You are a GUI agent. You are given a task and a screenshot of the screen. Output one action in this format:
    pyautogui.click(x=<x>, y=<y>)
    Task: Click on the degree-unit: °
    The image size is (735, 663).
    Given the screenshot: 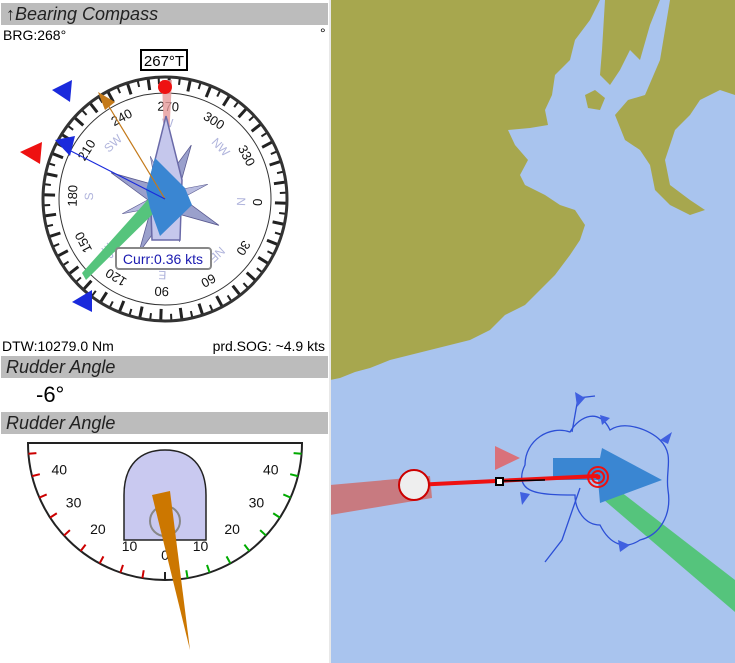 What is the action you would take?
    pyautogui.click(x=323, y=33)
    